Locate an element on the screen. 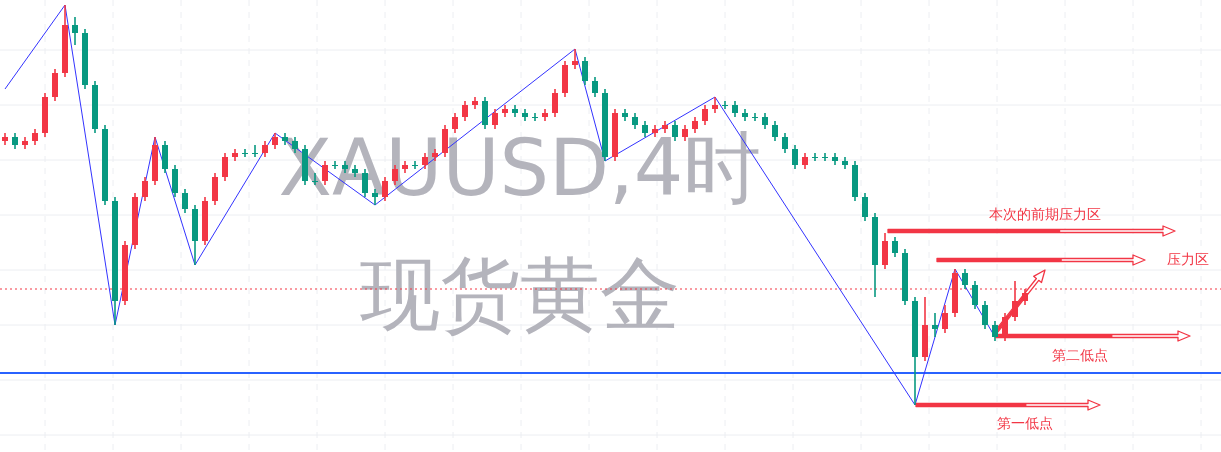 This screenshot has width=1221, height=452. text: 第二低点 is located at coordinates (1080, 355).